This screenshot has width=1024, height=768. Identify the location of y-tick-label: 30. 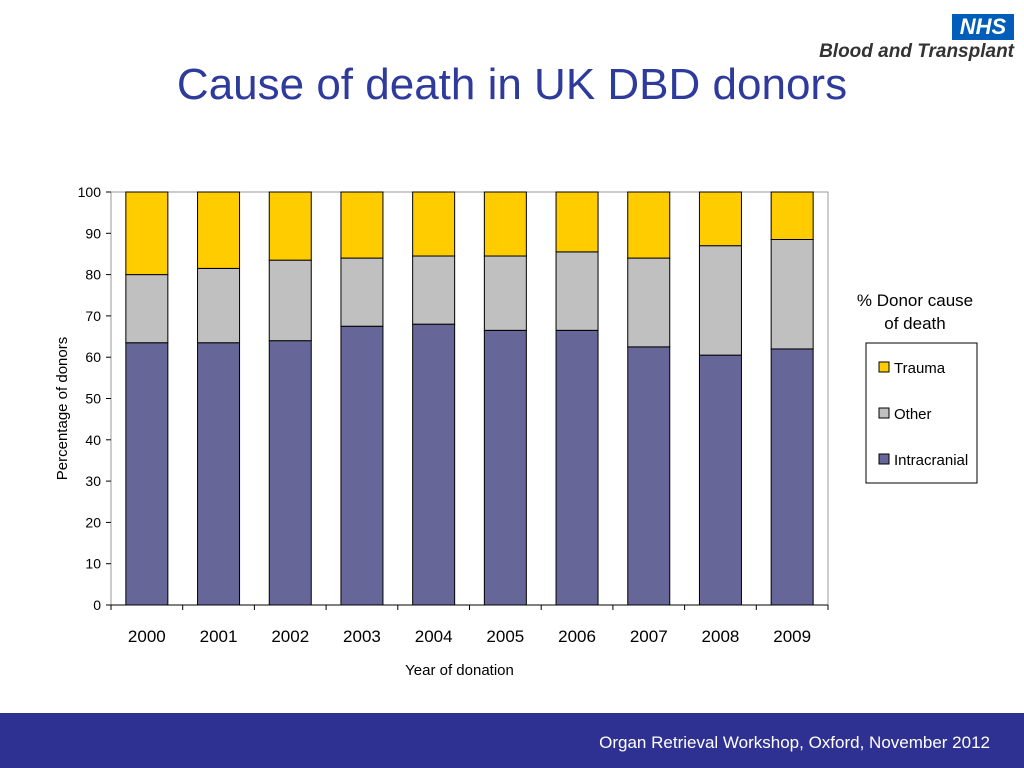
(93, 481).